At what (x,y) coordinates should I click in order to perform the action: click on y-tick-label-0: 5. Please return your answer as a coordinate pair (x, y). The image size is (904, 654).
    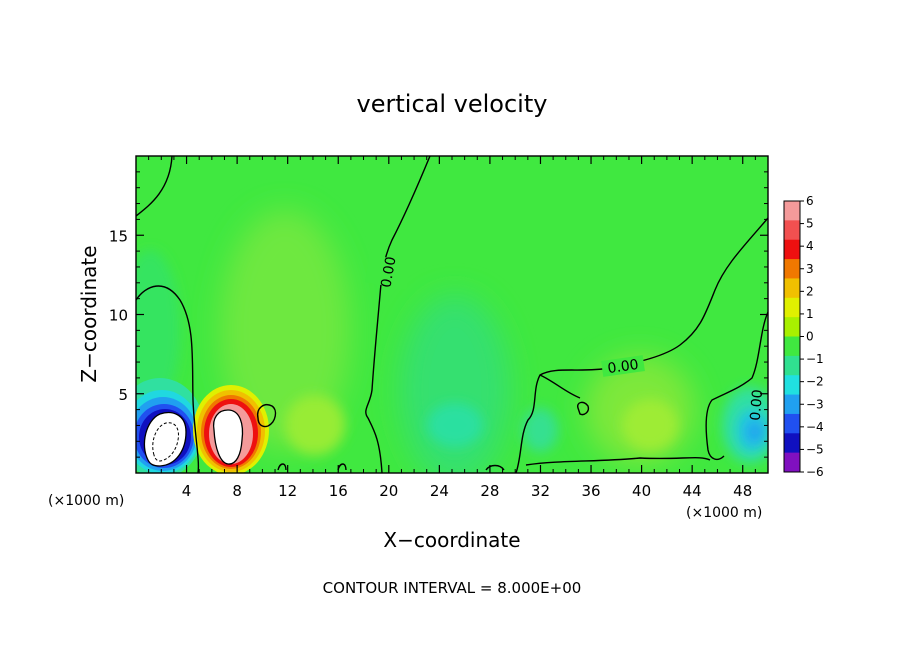
    Looking at the image, I should click on (123, 395).